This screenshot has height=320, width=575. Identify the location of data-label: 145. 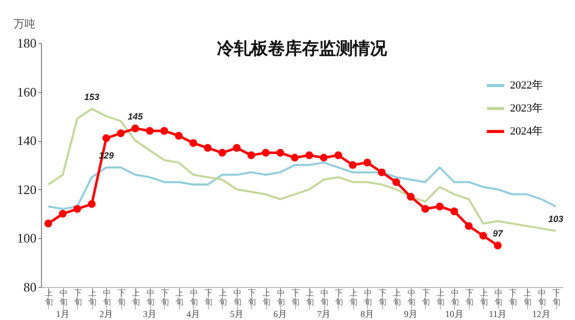
(136, 116).